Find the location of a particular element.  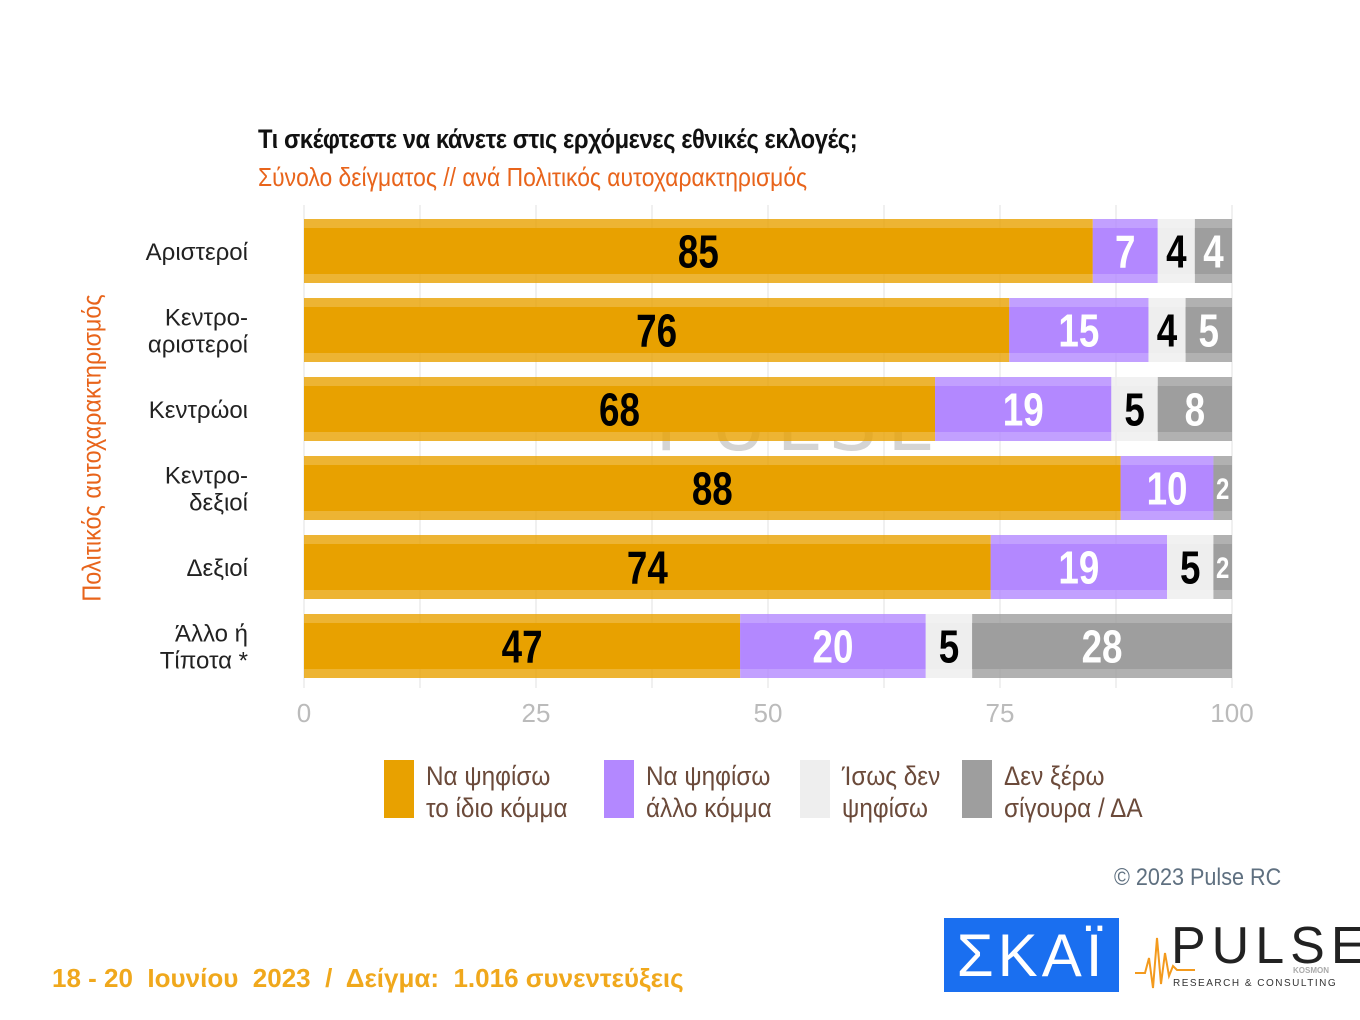

legend-item: Δεν ξέρω σίγουρα / ΔΑ is located at coordinates (1060, 792).